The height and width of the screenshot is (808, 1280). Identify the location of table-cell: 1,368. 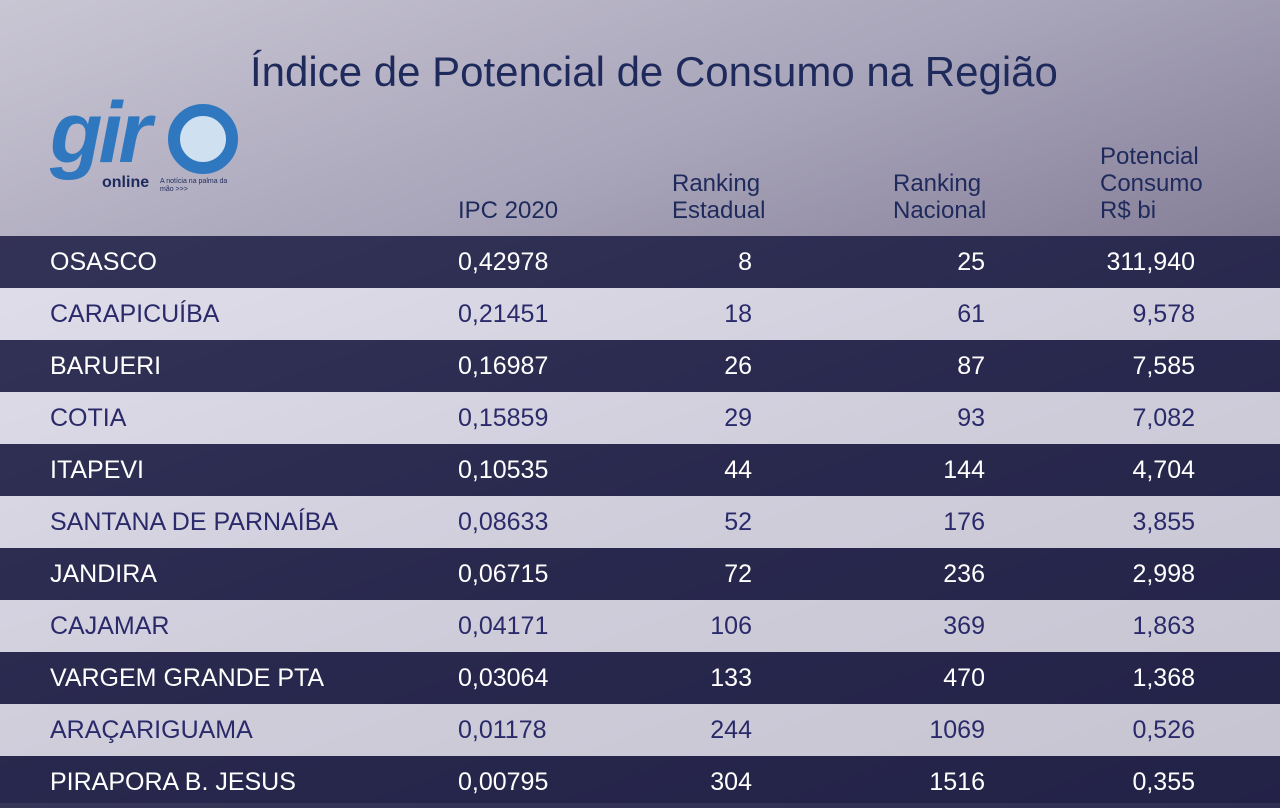
(1163, 678).